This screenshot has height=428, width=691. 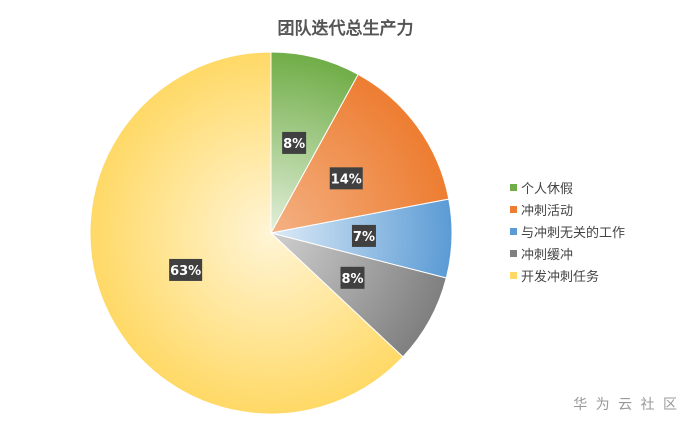 I want to click on legend-label: 个人休假, so click(x=547, y=189).